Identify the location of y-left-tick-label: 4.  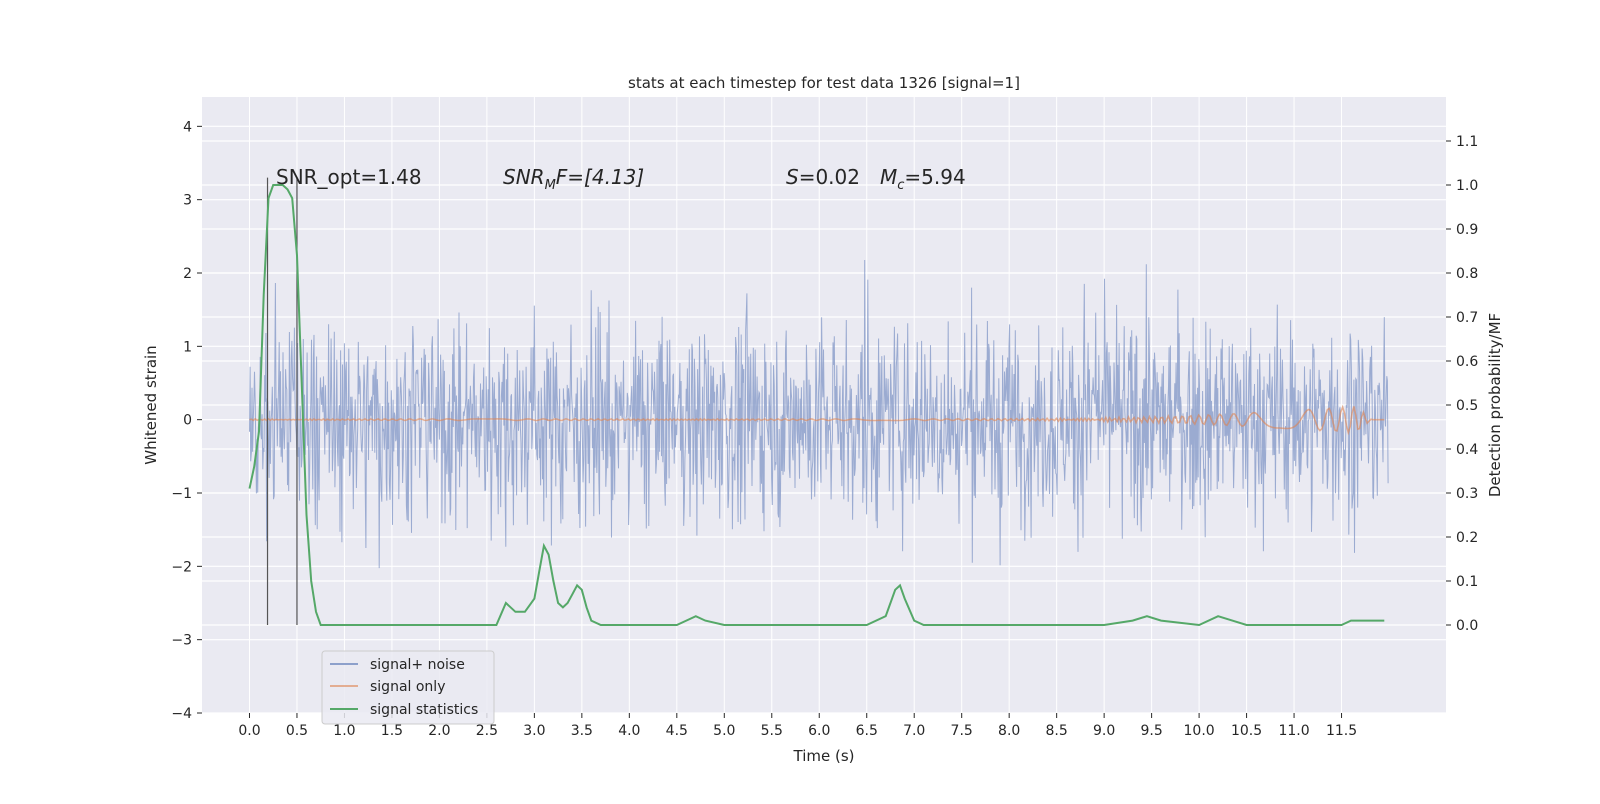
(187, 127).